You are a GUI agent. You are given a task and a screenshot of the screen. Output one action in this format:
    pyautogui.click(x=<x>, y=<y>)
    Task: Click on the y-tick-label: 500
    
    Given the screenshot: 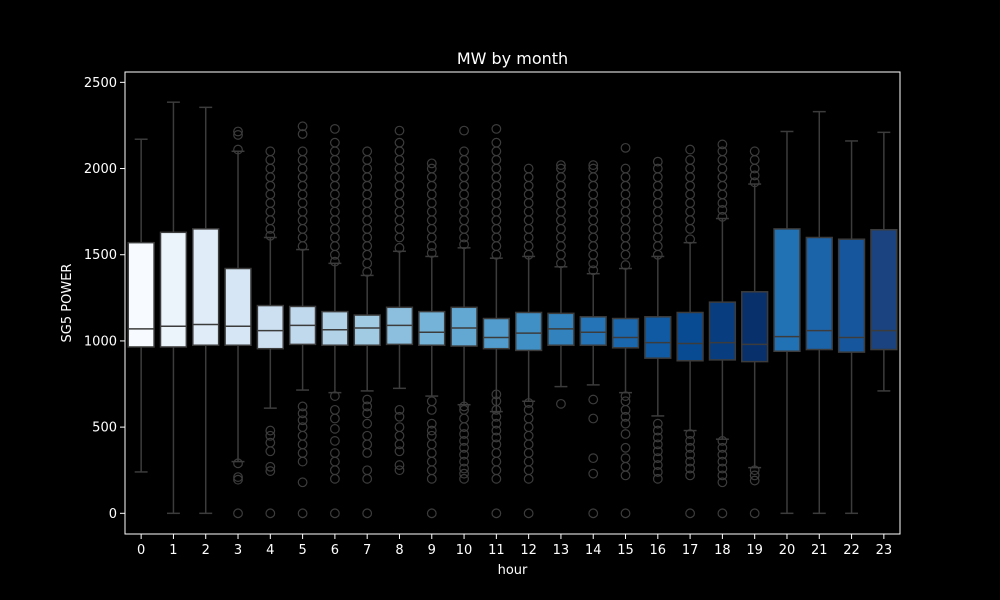 What is the action you would take?
    pyautogui.click(x=104, y=428)
    